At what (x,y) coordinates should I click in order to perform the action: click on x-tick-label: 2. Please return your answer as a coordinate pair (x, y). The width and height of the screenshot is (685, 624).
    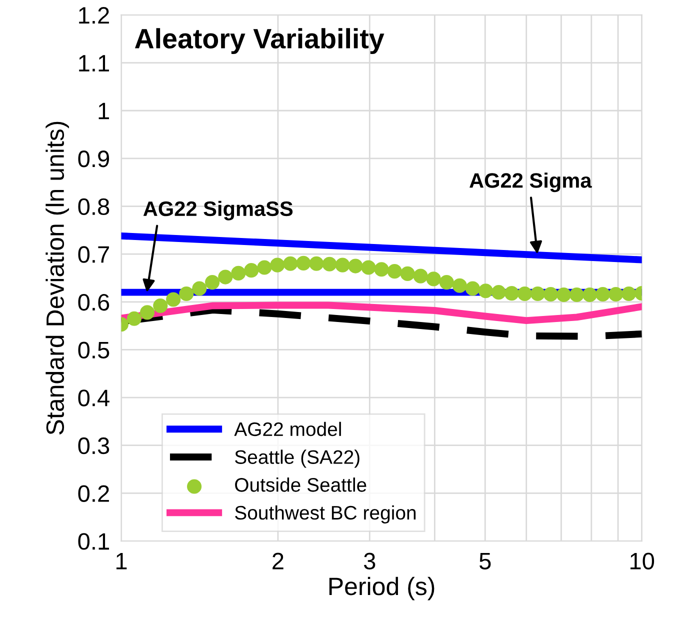
    Looking at the image, I should click on (278, 561).